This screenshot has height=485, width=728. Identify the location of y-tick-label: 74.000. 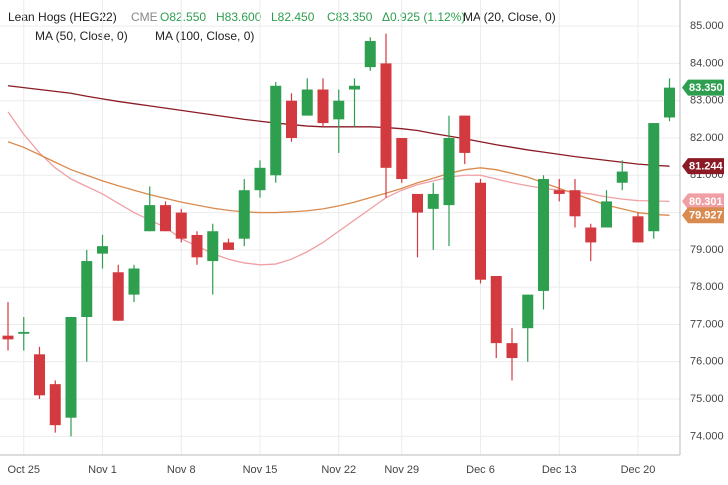
(707, 436).